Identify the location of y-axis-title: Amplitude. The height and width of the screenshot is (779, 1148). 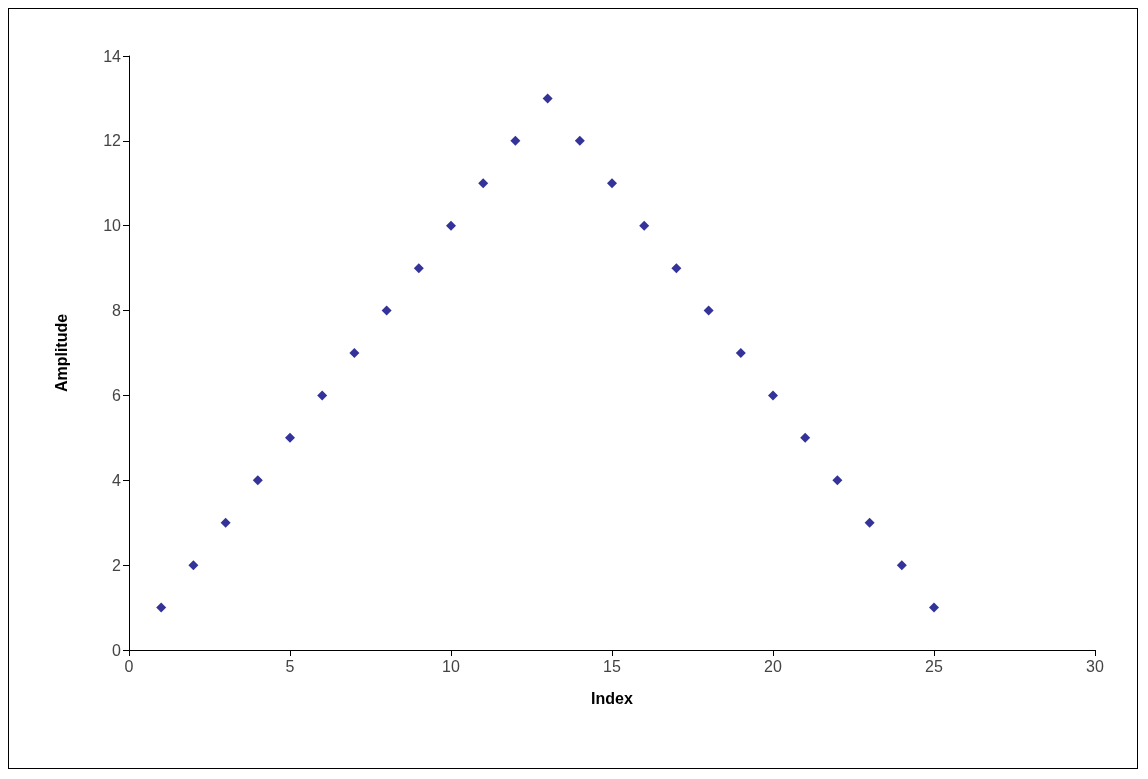
(61, 353).